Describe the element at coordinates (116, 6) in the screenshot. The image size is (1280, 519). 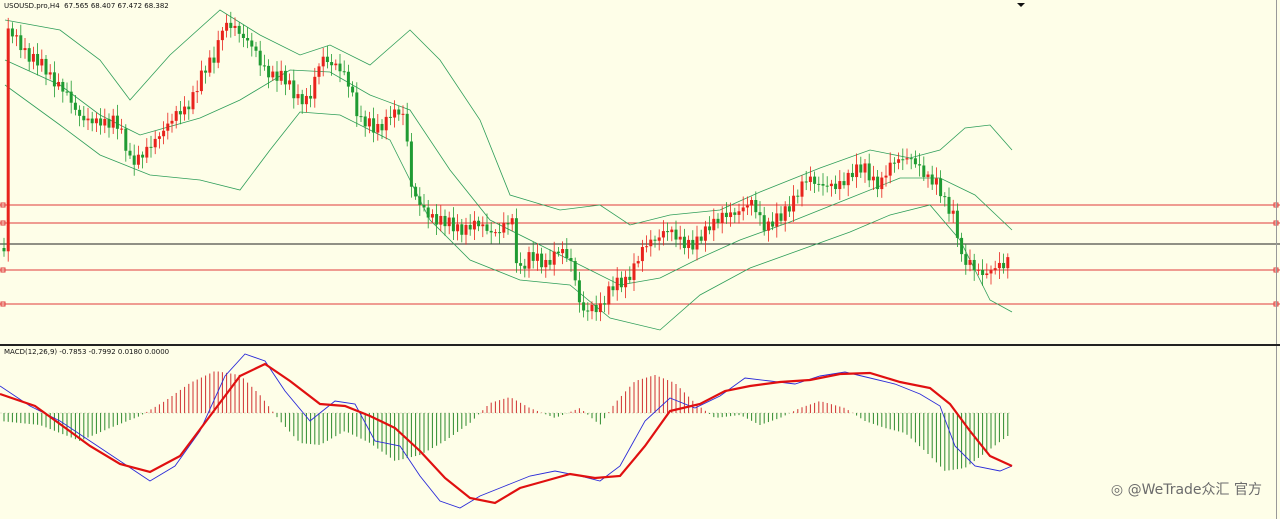
I see `ohlc-values: 67.565 68.407 67.472 68.382` at that location.